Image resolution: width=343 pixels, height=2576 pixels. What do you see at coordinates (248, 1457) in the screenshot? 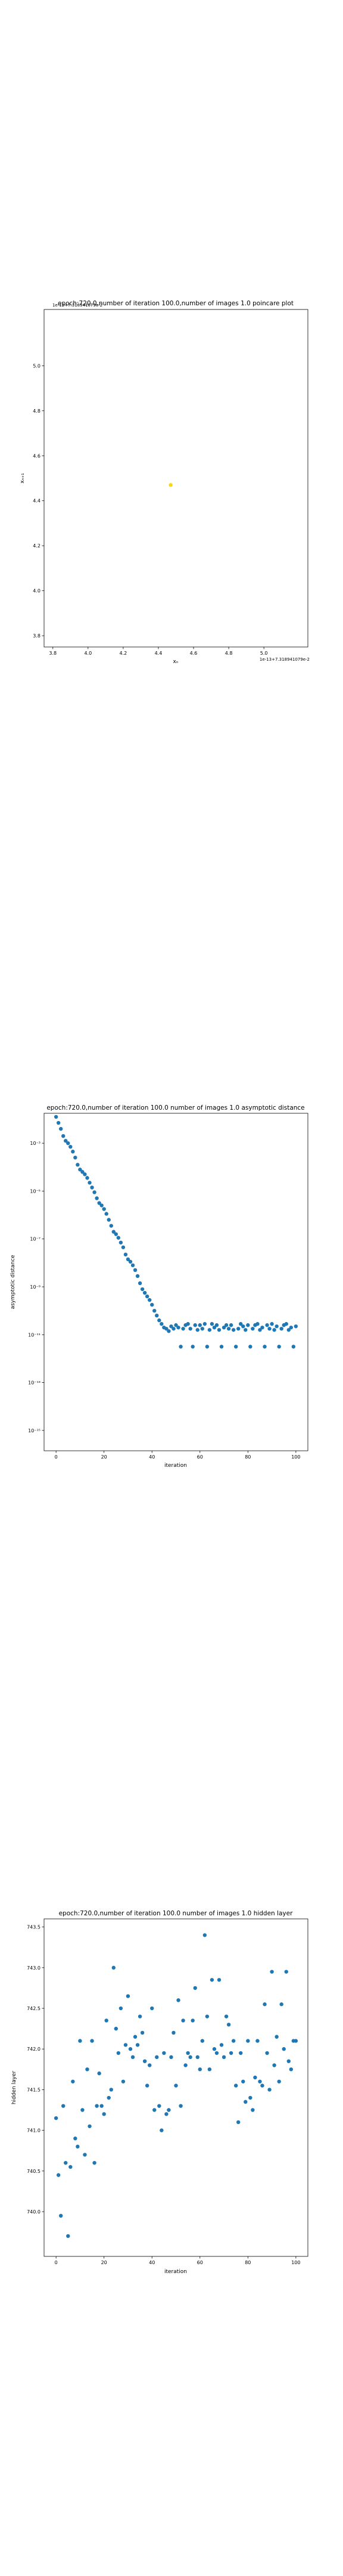
I see `x-tick-label: 80` at bounding box center [248, 1457].